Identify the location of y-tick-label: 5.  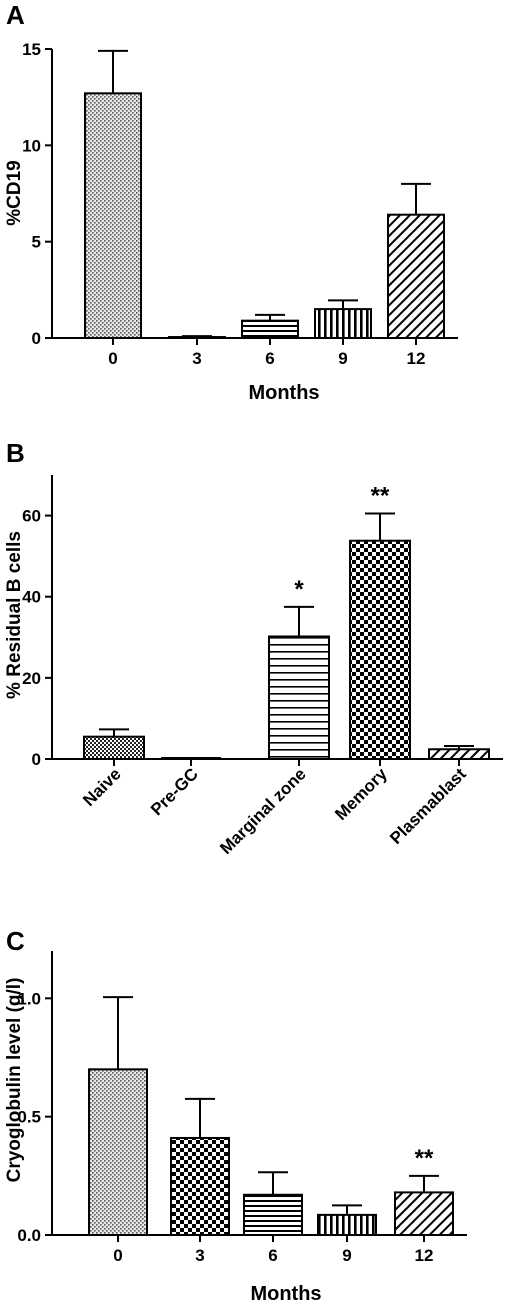
(36, 242).